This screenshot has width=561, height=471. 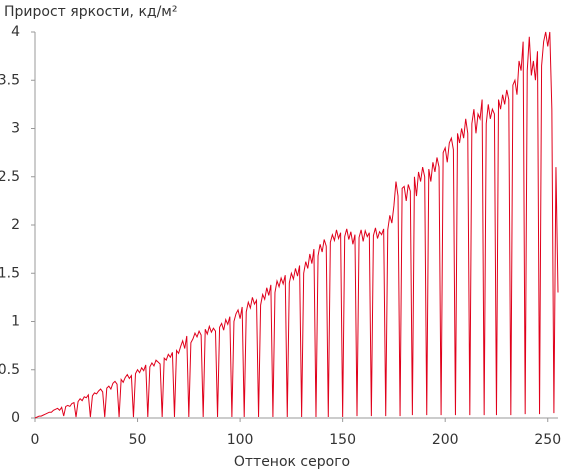 What do you see at coordinates (10, 370) in the screenshot?
I see `y-tick-label: 0.5` at bounding box center [10, 370].